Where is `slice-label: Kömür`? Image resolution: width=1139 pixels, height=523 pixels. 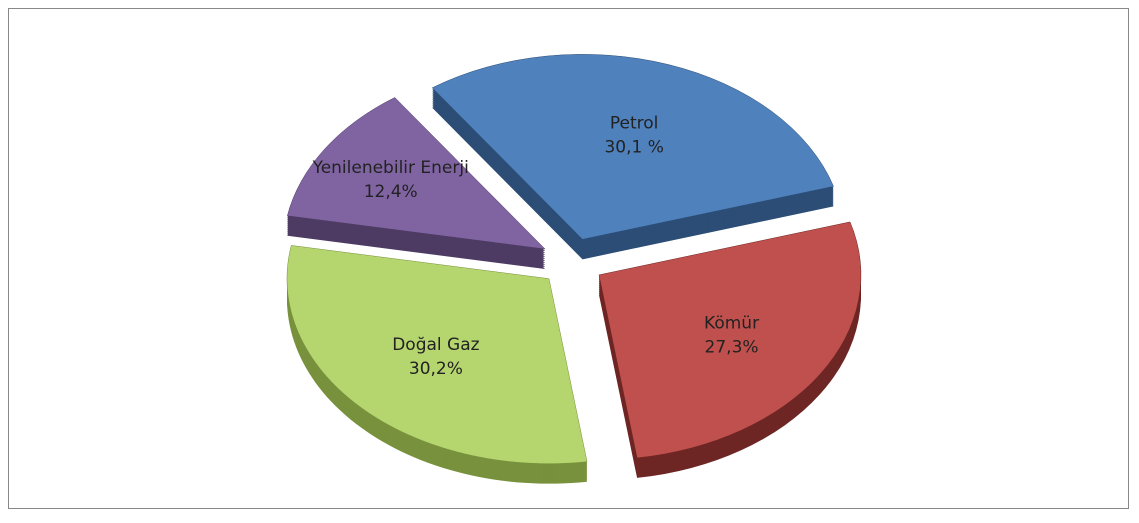
slice-label: Kömür is located at coordinates (731, 324).